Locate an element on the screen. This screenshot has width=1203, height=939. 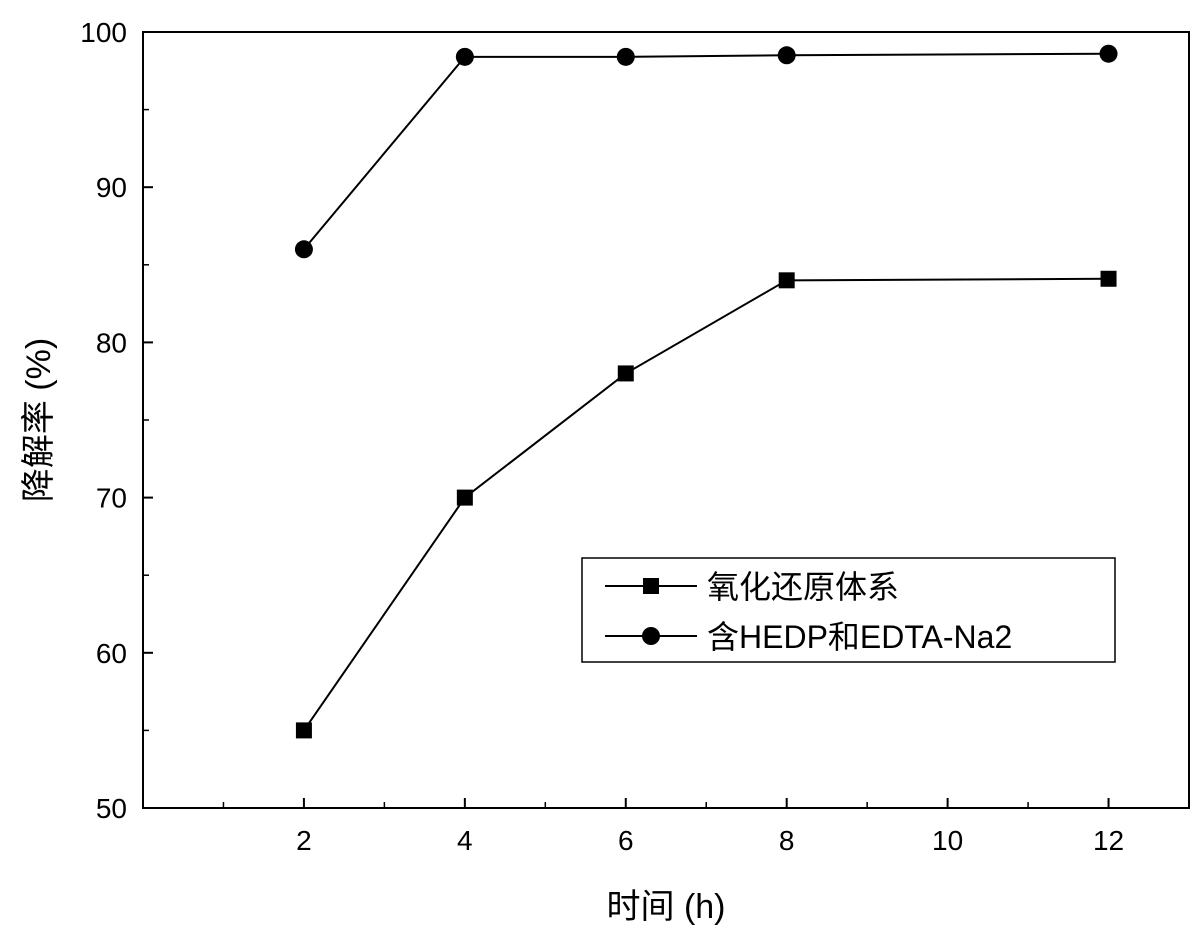
legend-label: 含HEDP和EDTA-Na2 is located at coordinates (859, 637).